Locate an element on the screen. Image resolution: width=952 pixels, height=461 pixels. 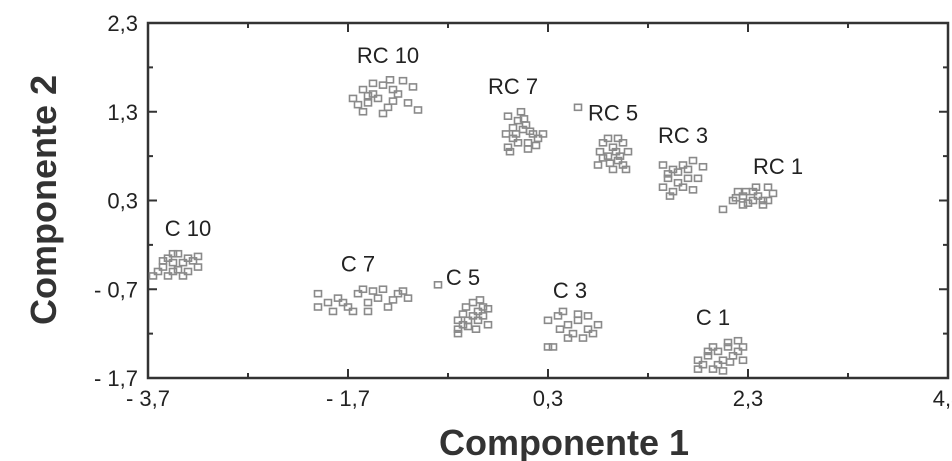
x-tick-label: - 1,7 is located at coordinates (348, 398).